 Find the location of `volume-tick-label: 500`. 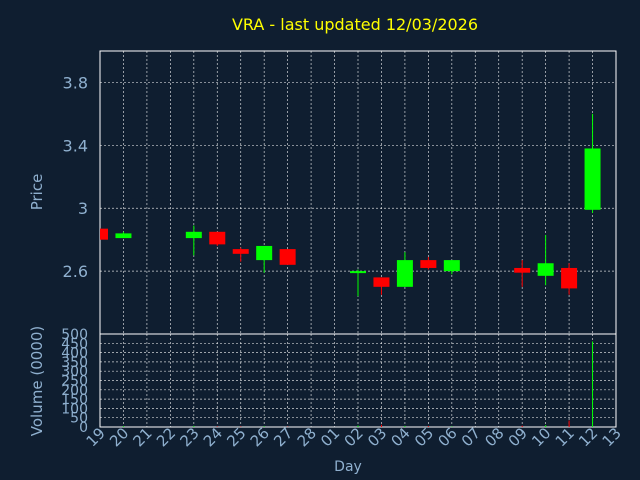

volume-tick-label: 500 is located at coordinates (74, 335).